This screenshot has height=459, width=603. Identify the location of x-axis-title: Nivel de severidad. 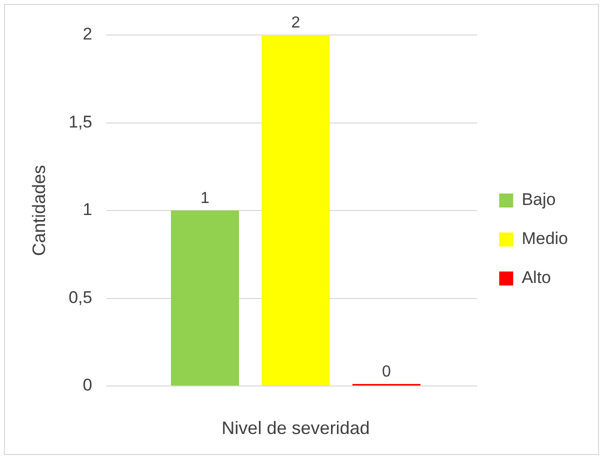
(296, 428).